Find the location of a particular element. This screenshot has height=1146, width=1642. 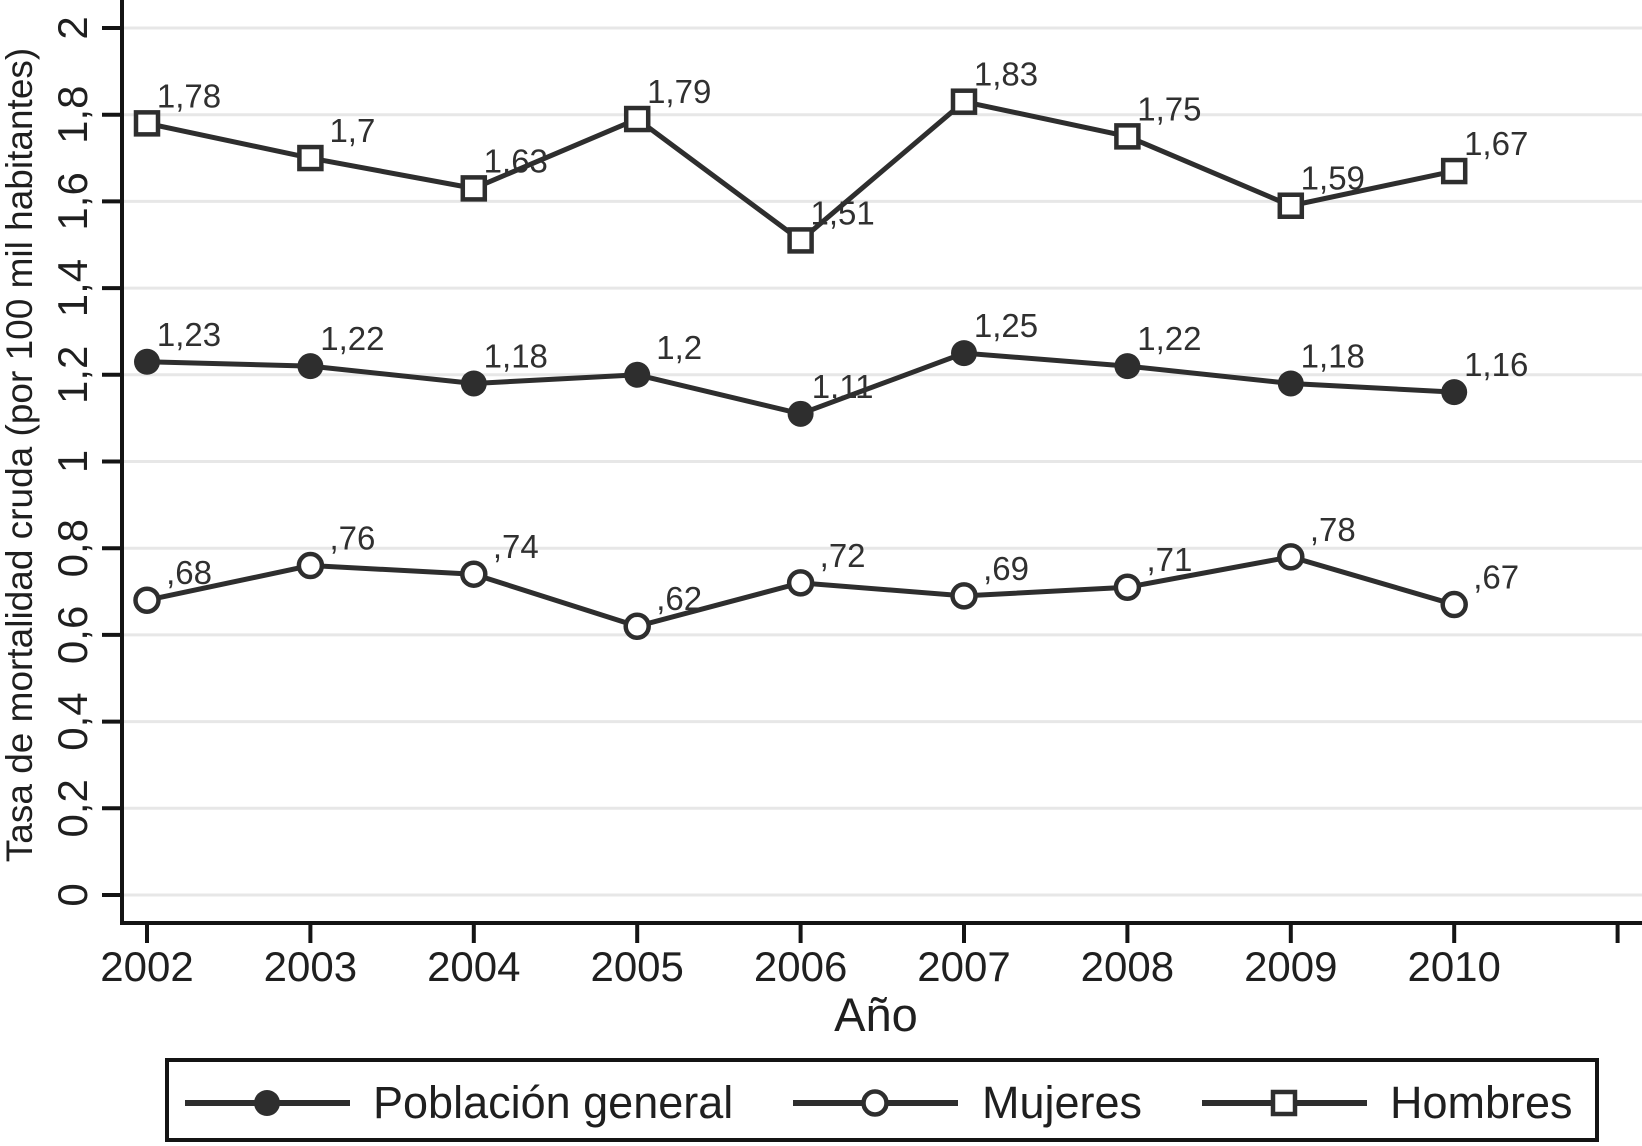

x-tick-label: 2006 is located at coordinates (800, 966).